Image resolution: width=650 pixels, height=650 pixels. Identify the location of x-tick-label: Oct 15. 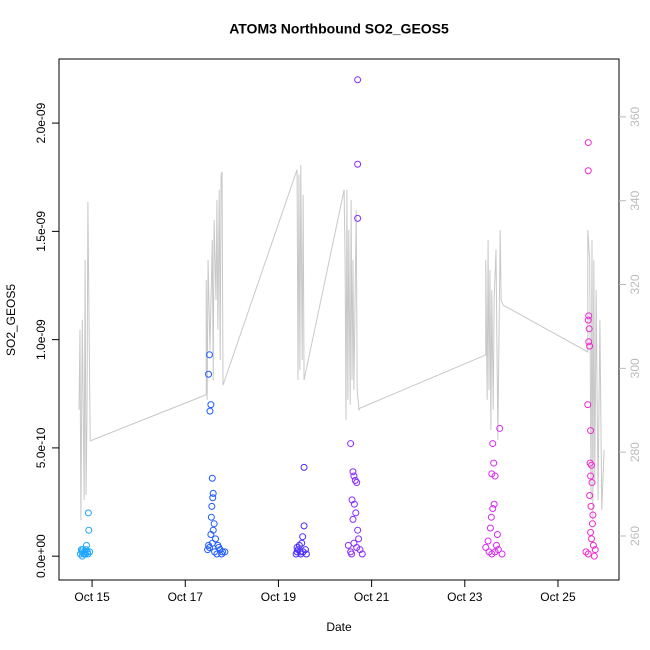
(92, 597).